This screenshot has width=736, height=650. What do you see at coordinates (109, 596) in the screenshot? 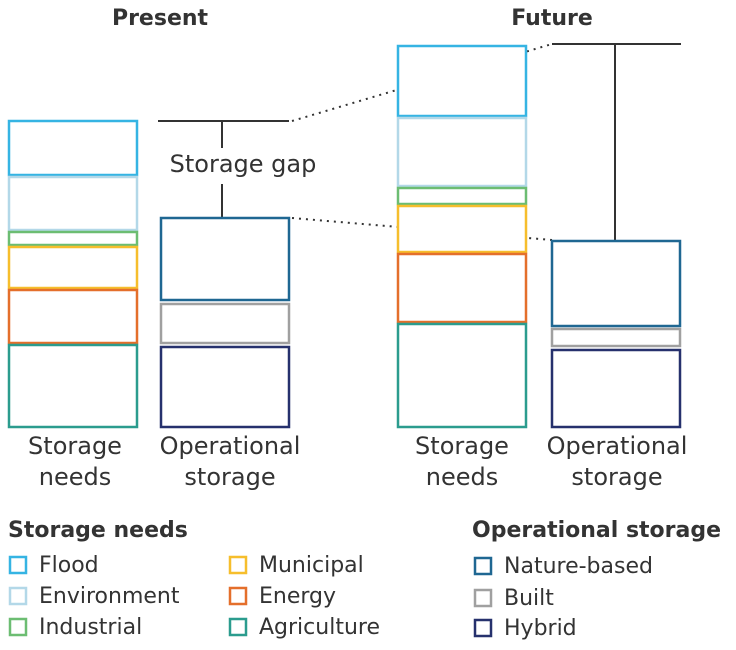
I see `legend-label: Environment` at bounding box center [109, 596].